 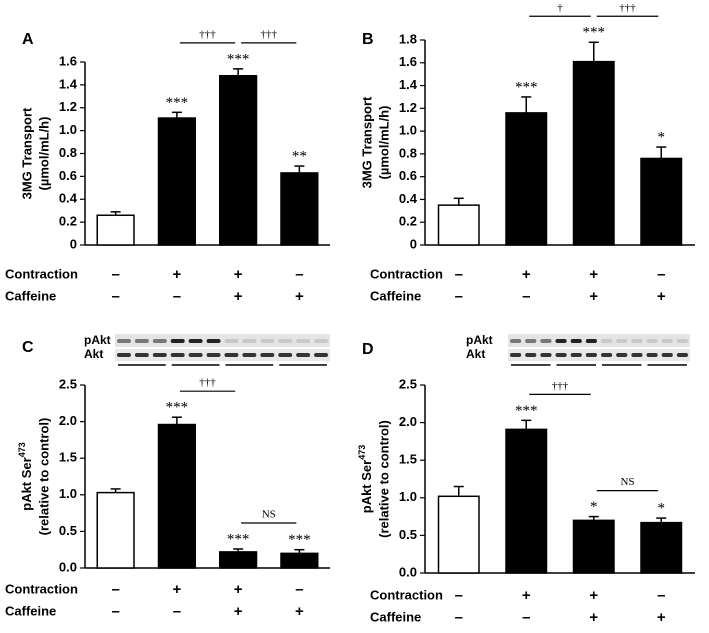 I want to click on panel-letter: C, so click(x=28, y=347).